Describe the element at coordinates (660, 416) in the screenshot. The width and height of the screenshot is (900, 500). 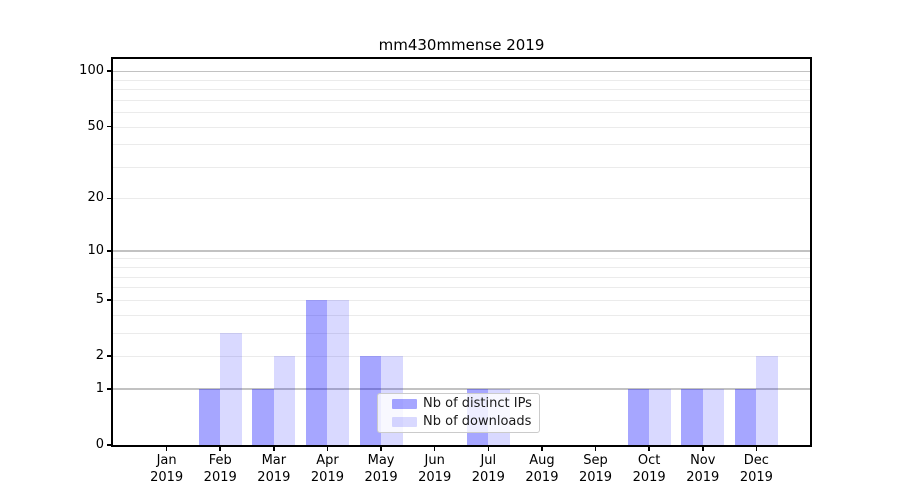
I see `bar-nb-of-downloads-oct` at that location.